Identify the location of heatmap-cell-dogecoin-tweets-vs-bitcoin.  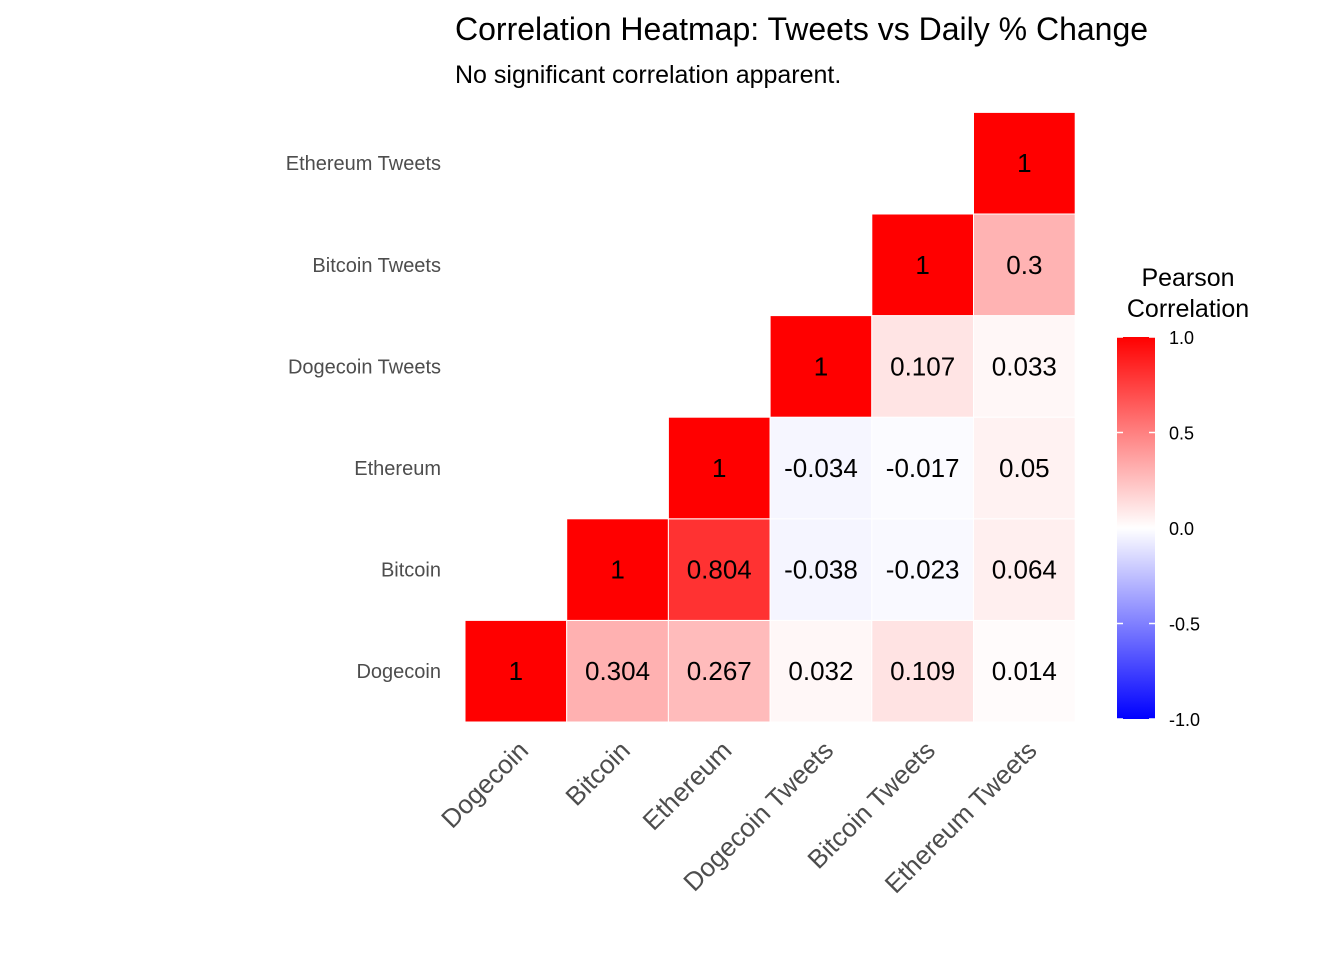
(821, 569).